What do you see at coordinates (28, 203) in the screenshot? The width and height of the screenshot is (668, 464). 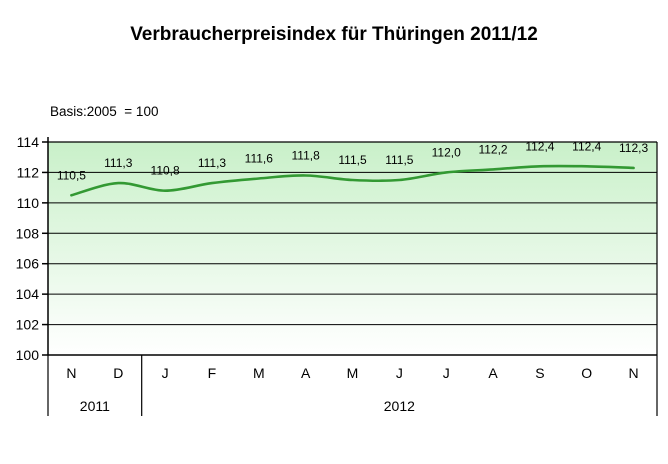 I see `y-tick-label: 110` at bounding box center [28, 203].